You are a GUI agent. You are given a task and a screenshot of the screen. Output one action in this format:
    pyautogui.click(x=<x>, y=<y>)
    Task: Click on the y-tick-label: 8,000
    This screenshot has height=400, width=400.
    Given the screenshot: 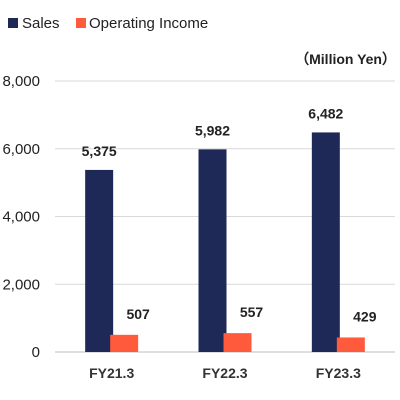 What is the action you would take?
    pyautogui.click(x=21, y=81)
    